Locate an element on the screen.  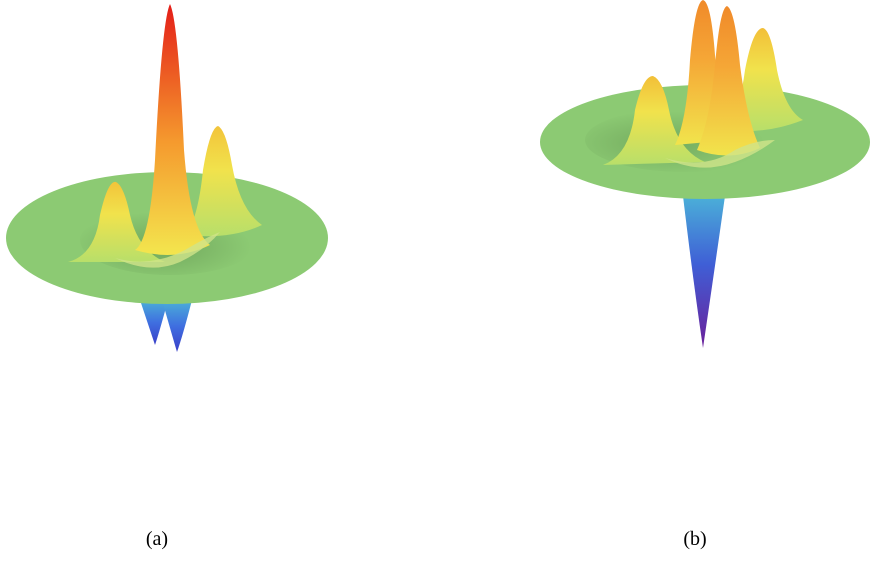
peak-b-center-right is located at coordinates (728, 81).